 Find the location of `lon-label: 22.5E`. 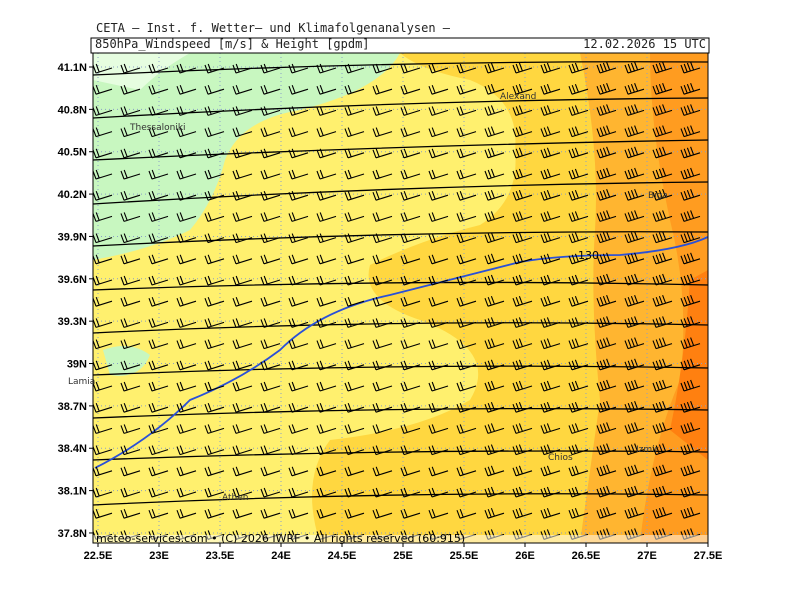

lon-label: 22.5E is located at coordinates (98, 556).